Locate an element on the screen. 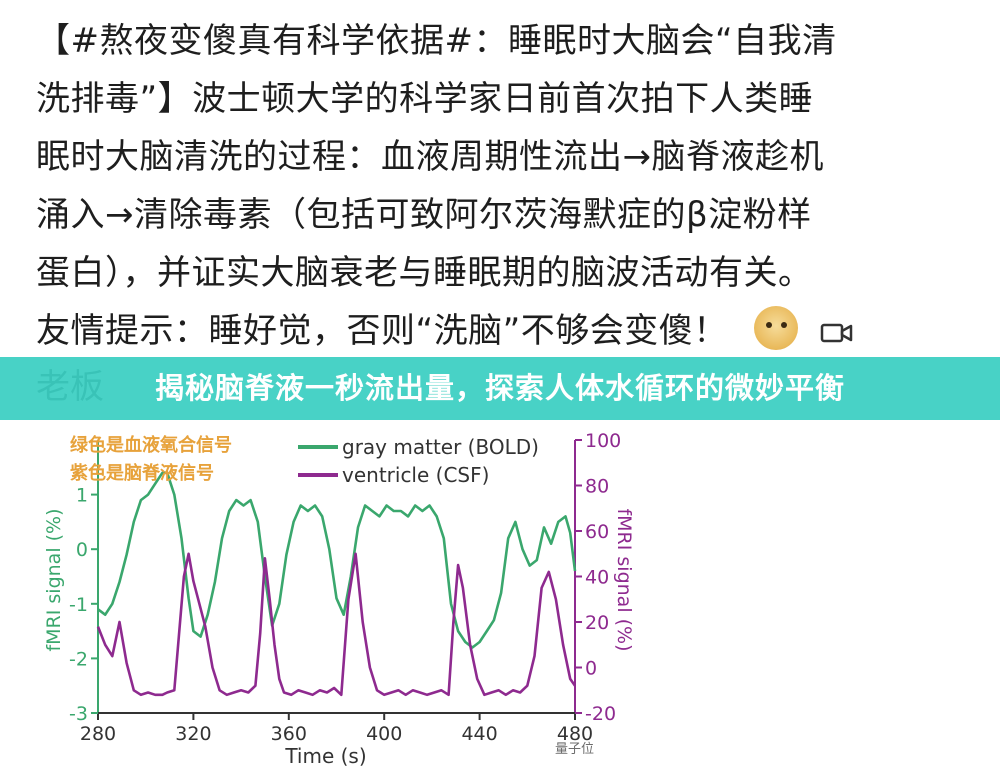 This screenshot has height=783, width=1000. post-line-4: 涌入→清除毒素（包括可致阿尔茨海默症的β淀粉样 is located at coordinates (424, 215).